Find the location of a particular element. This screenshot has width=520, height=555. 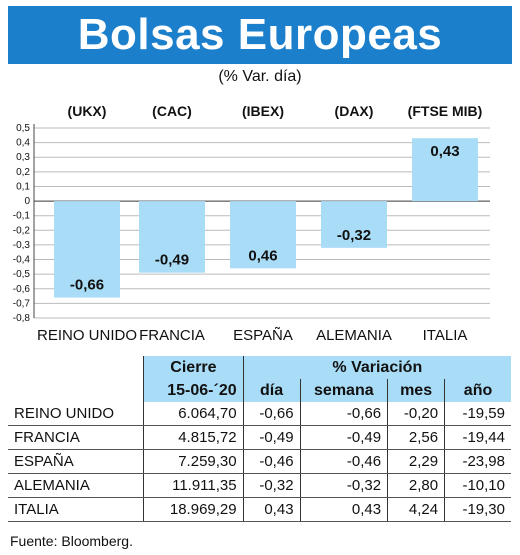

table-row: FRANCIA 4.815,72 -0,49 -0,49 2,56 -19,44 is located at coordinates (259, 437).